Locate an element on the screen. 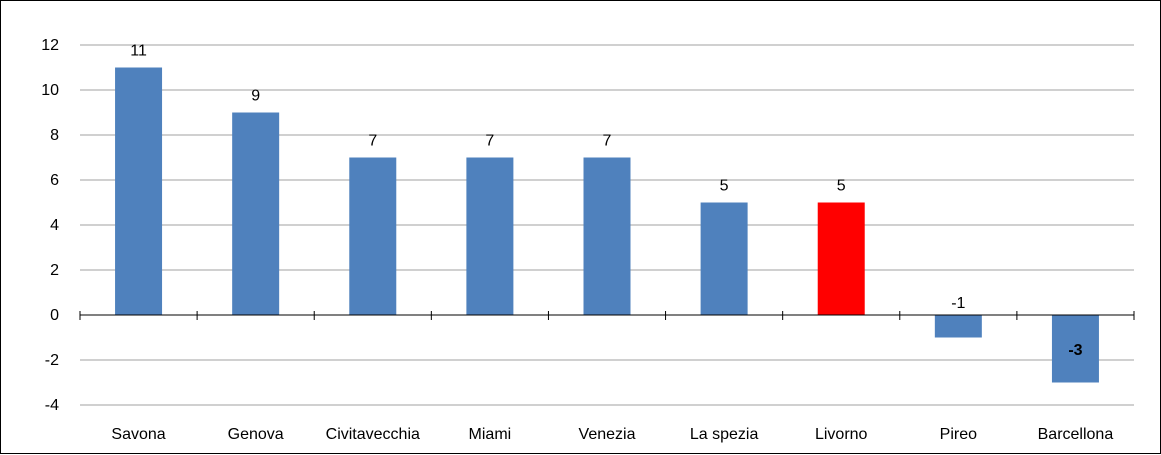  bar-miami is located at coordinates (490, 236).